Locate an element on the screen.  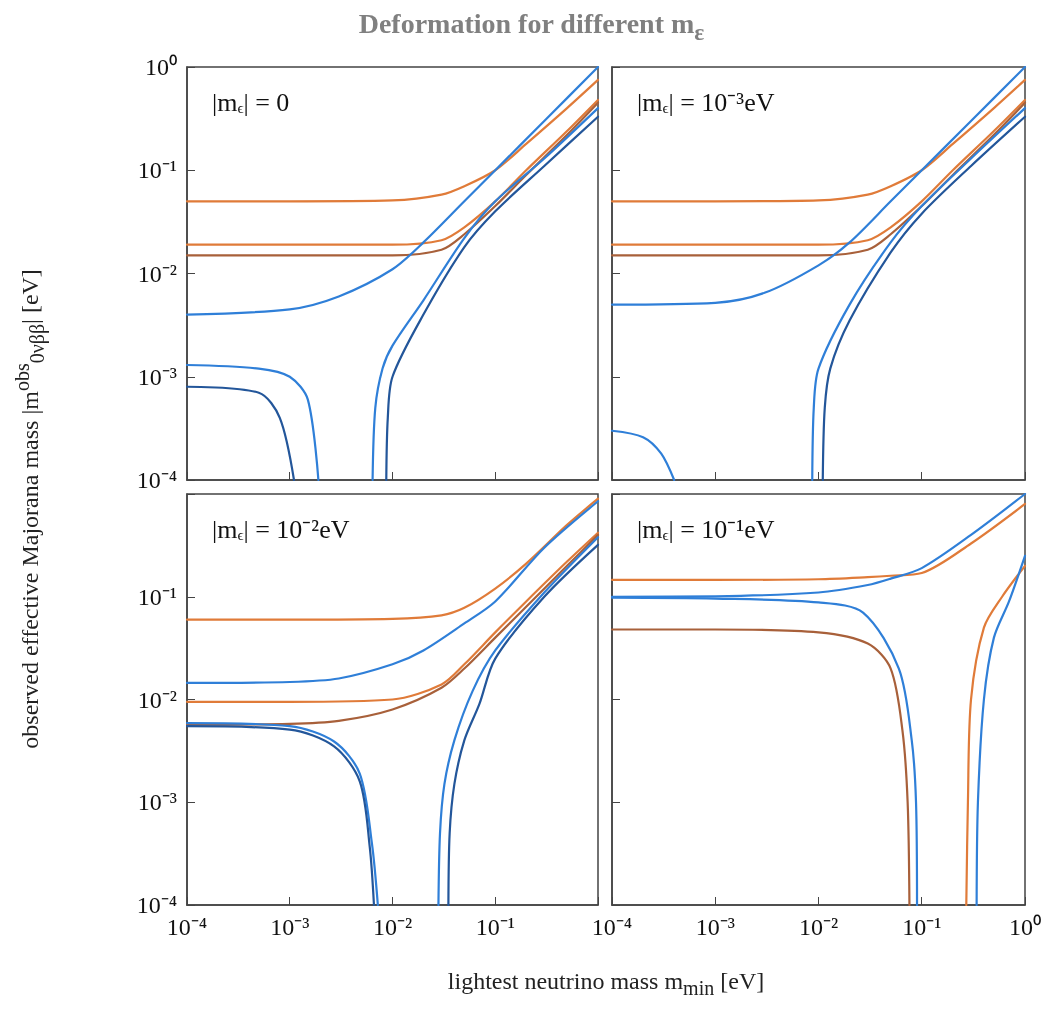
y-tick-label: 10⁰ is located at coordinates (161, 67).